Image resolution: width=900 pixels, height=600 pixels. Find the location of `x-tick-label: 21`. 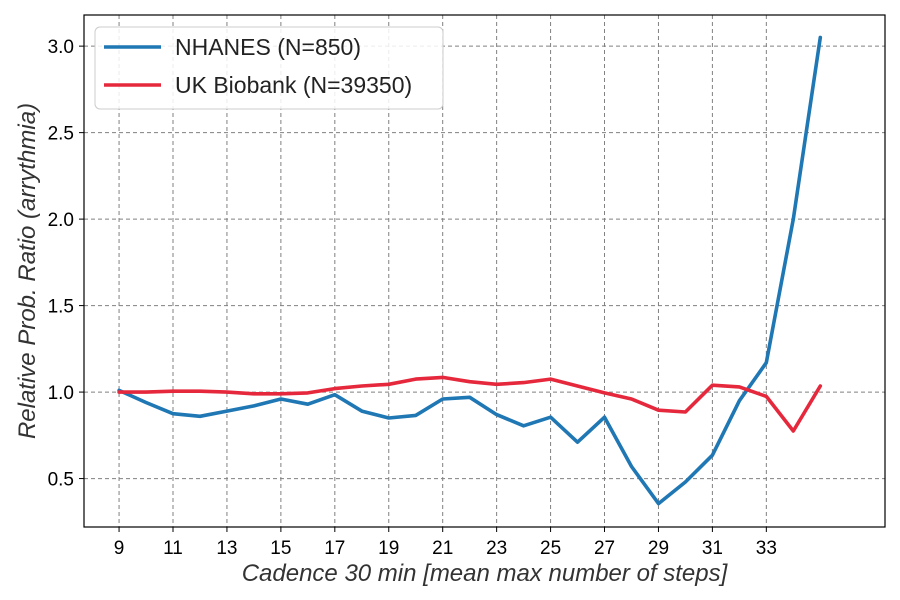

x-tick-label: 21 is located at coordinates (442, 548).